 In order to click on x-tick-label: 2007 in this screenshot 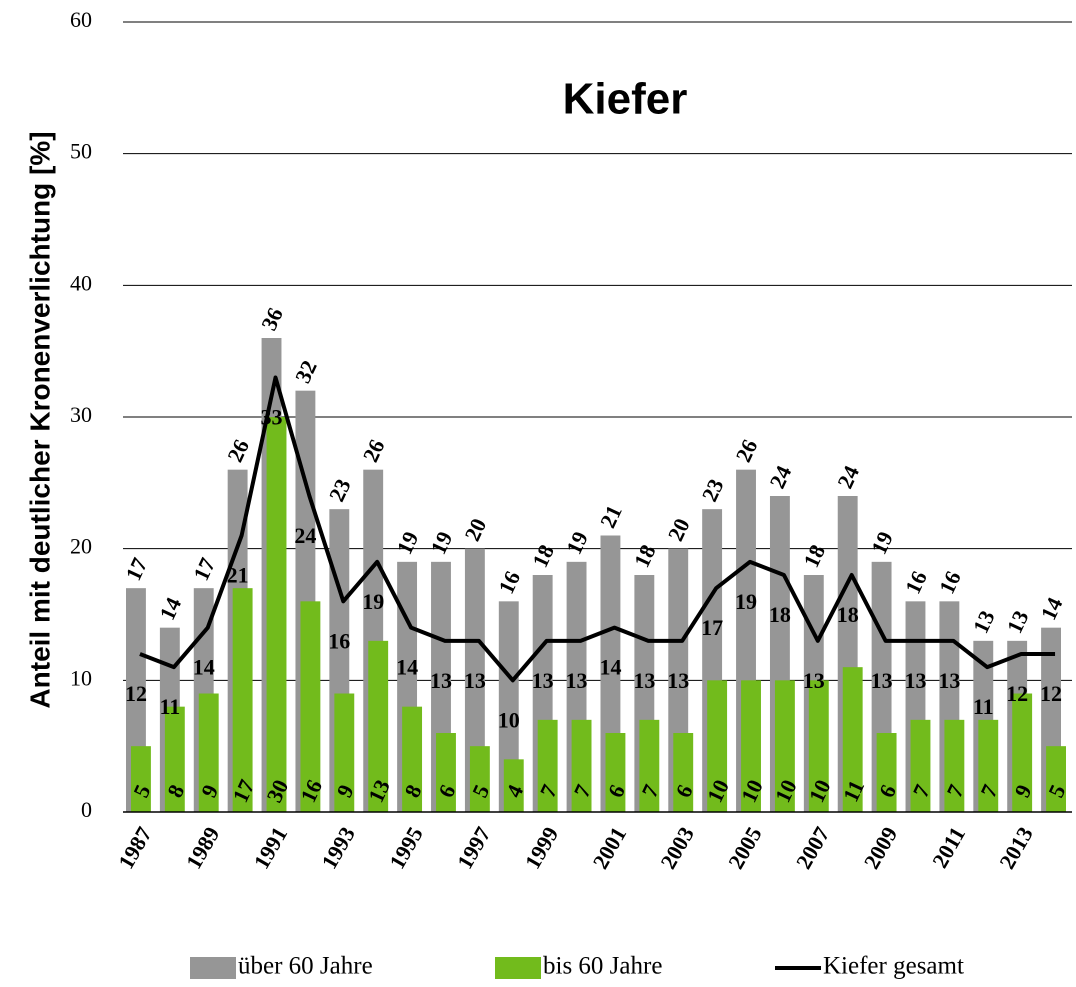, I will do `click(813, 848)`.